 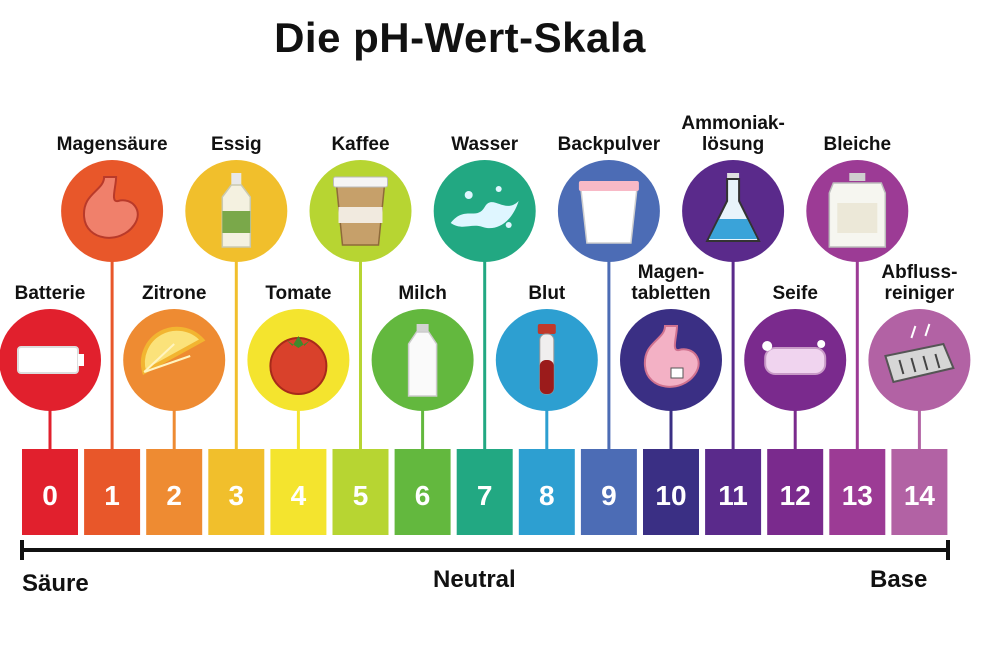 What do you see at coordinates (174, 495) in the screenshot?
I see `ph-value: 2` at bounding box center [174, 495].